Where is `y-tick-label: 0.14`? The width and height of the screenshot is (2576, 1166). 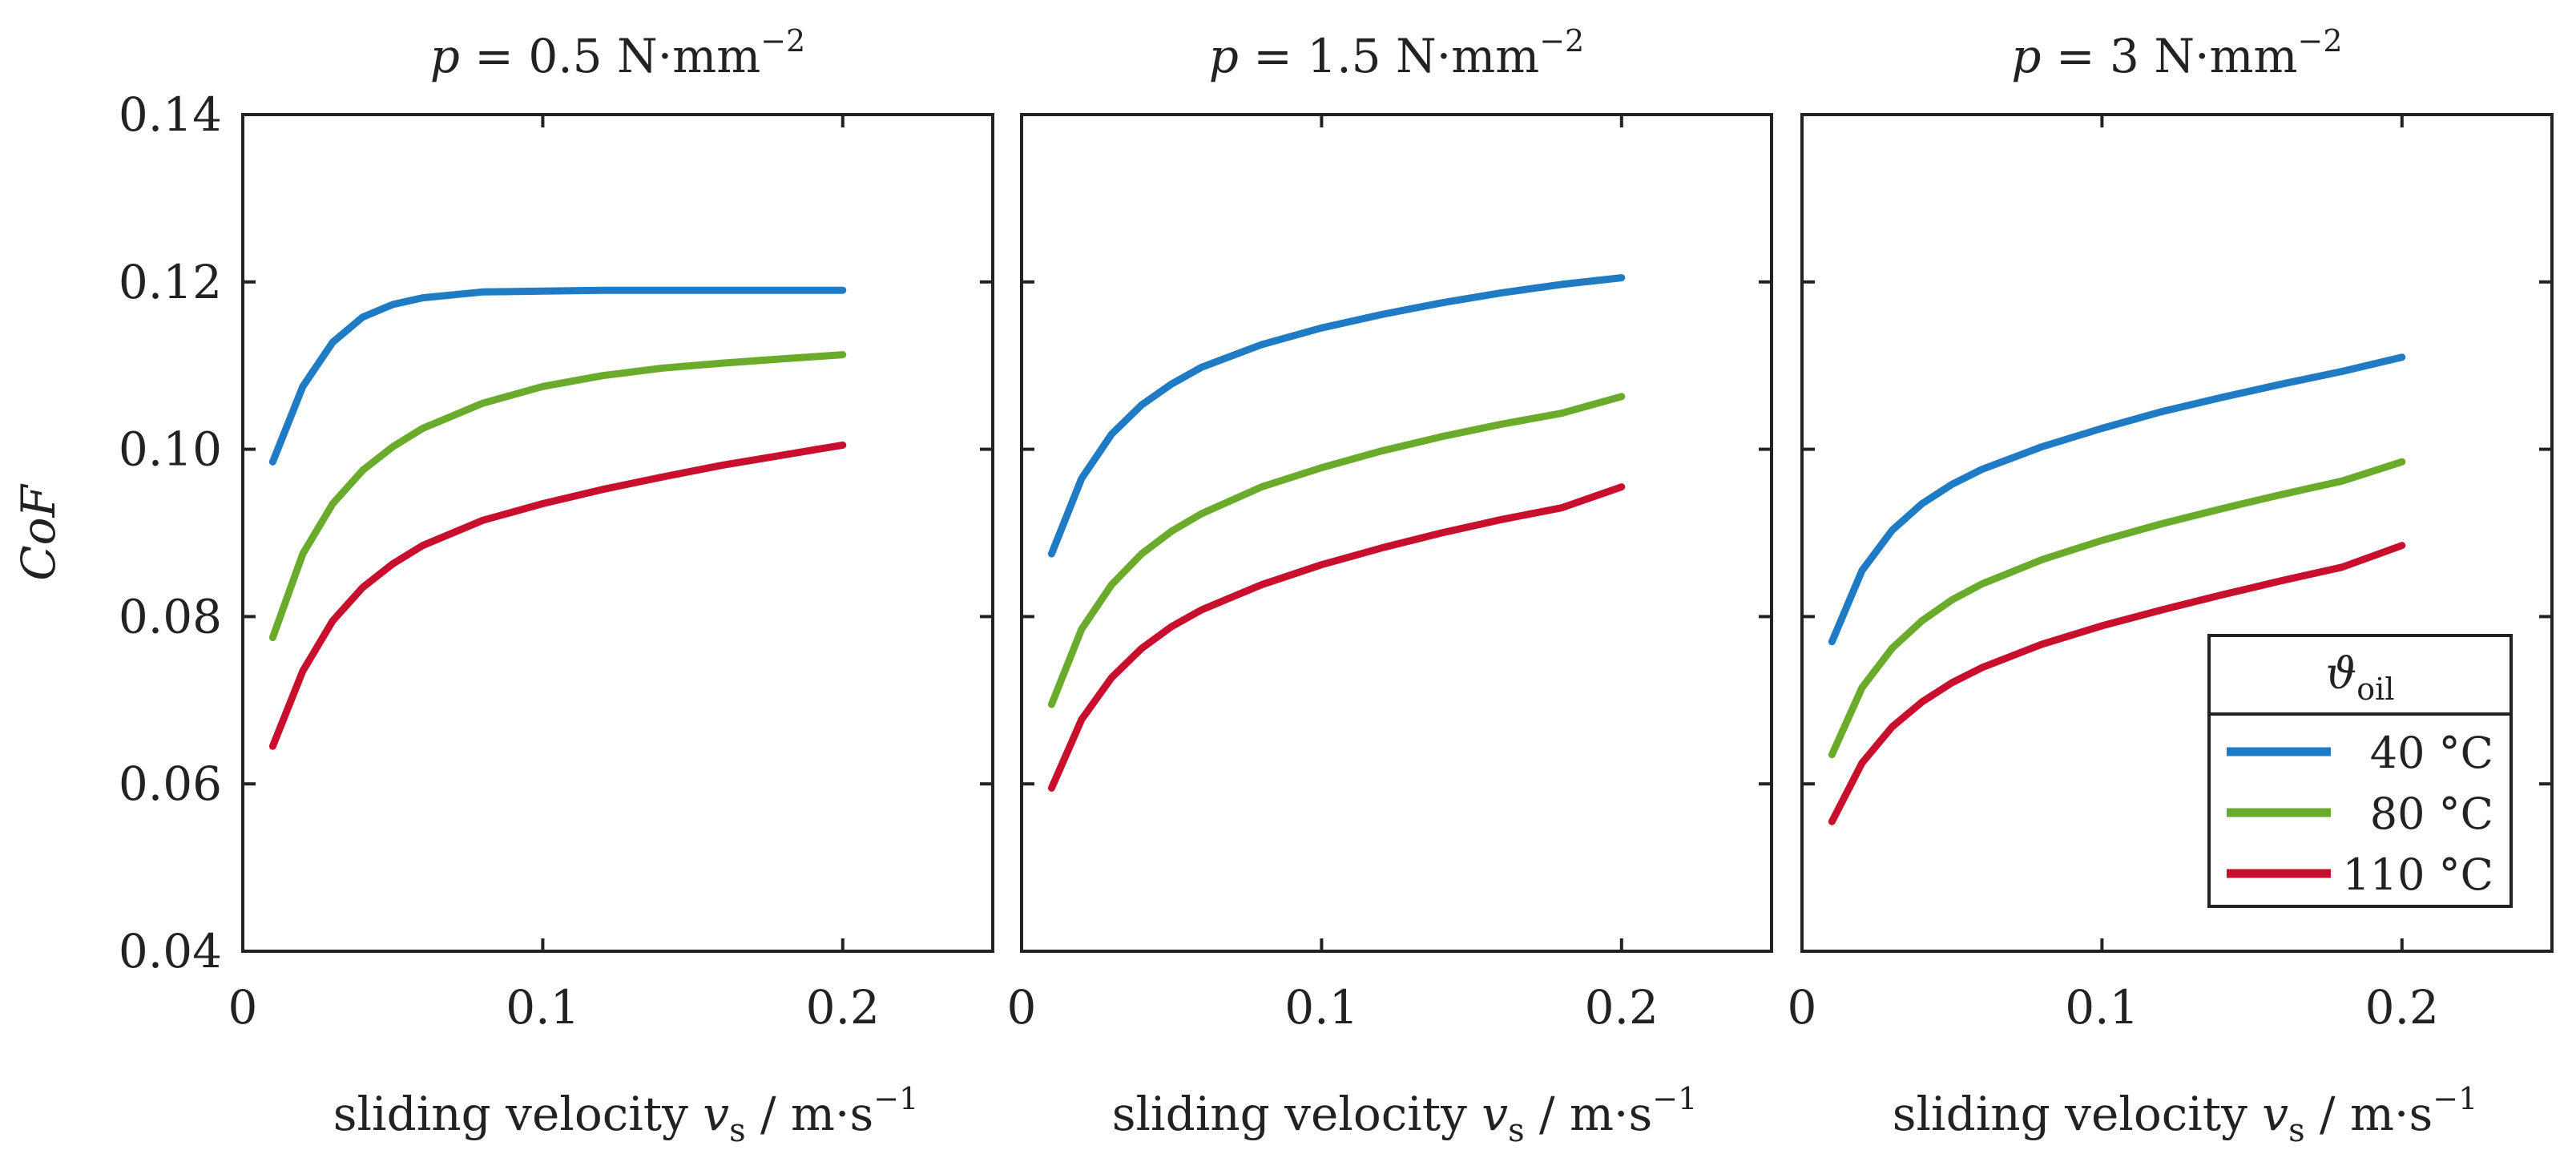
y-tick-label: 0.14 is located at coordinates (170, 114).